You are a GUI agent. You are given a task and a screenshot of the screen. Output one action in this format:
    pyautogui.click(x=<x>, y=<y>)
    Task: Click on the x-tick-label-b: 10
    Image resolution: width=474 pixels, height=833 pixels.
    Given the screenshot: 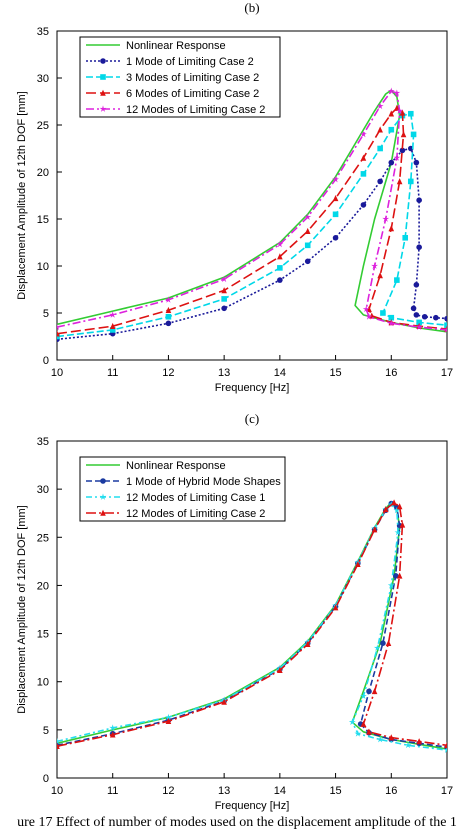 What is the action you would take?
    pyautogui.click(x=57, y=373)
    